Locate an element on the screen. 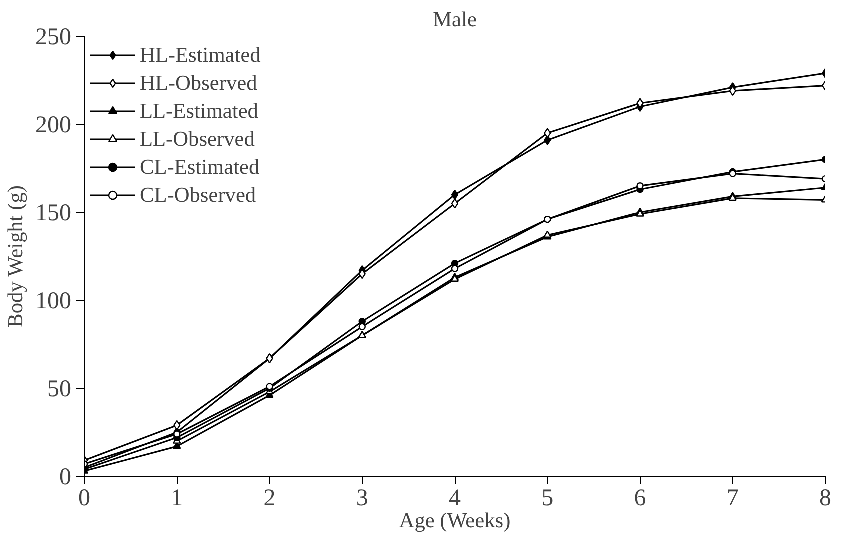  x-tick-label: 2 is located at coordinates (270, 499).